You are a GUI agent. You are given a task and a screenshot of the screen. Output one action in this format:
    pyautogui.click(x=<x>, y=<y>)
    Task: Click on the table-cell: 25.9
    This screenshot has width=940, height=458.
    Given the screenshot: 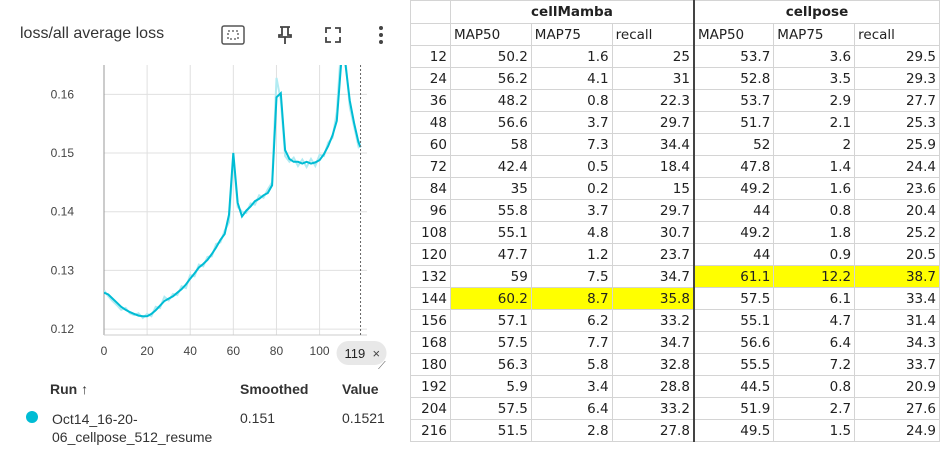 What is the action you would take?
    pyautogui.click(x=897, y=144)
    